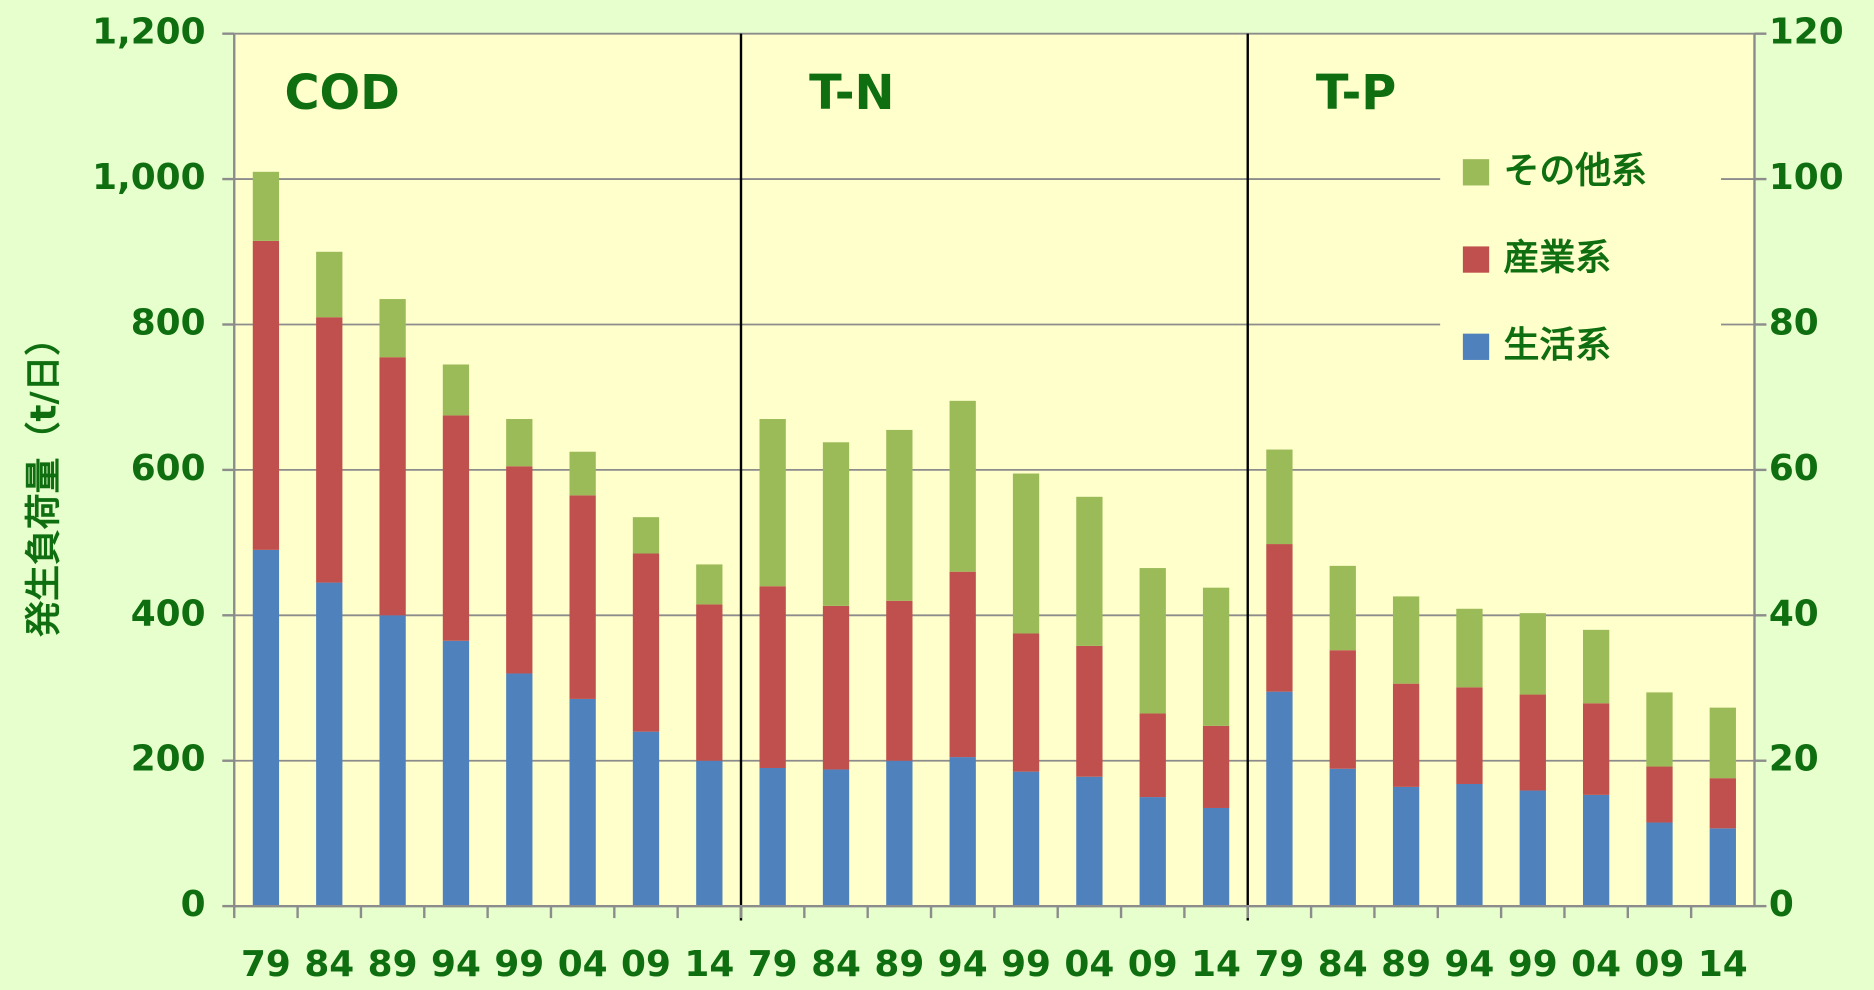  Describe the element at coordinates (168, 613) in the screenshot. I see `y-tick-label: 400` at that location.